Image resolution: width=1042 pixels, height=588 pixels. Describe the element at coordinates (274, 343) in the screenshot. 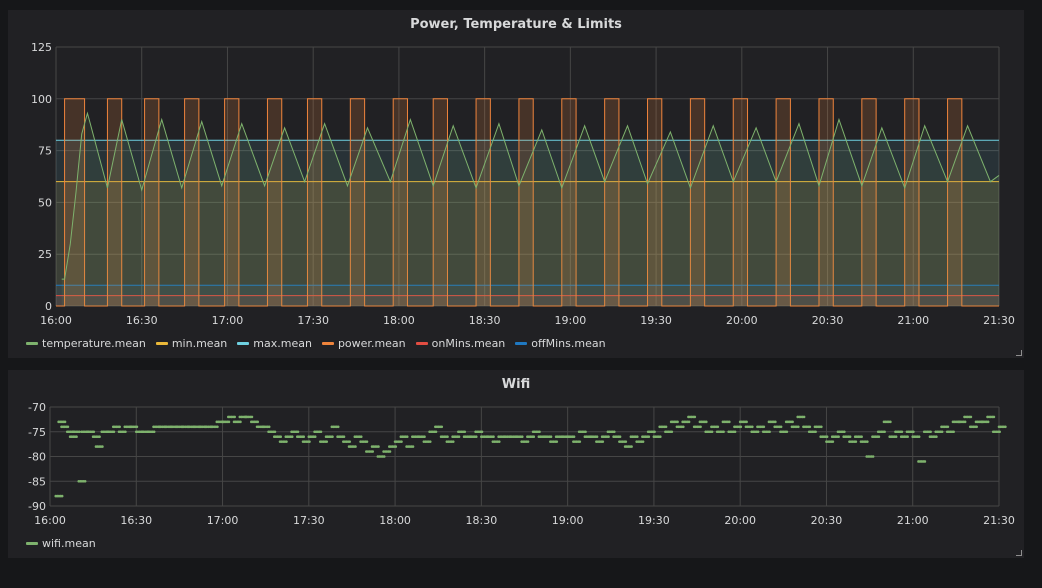

I see `legend-item-max-mean: max.mean` at that location.